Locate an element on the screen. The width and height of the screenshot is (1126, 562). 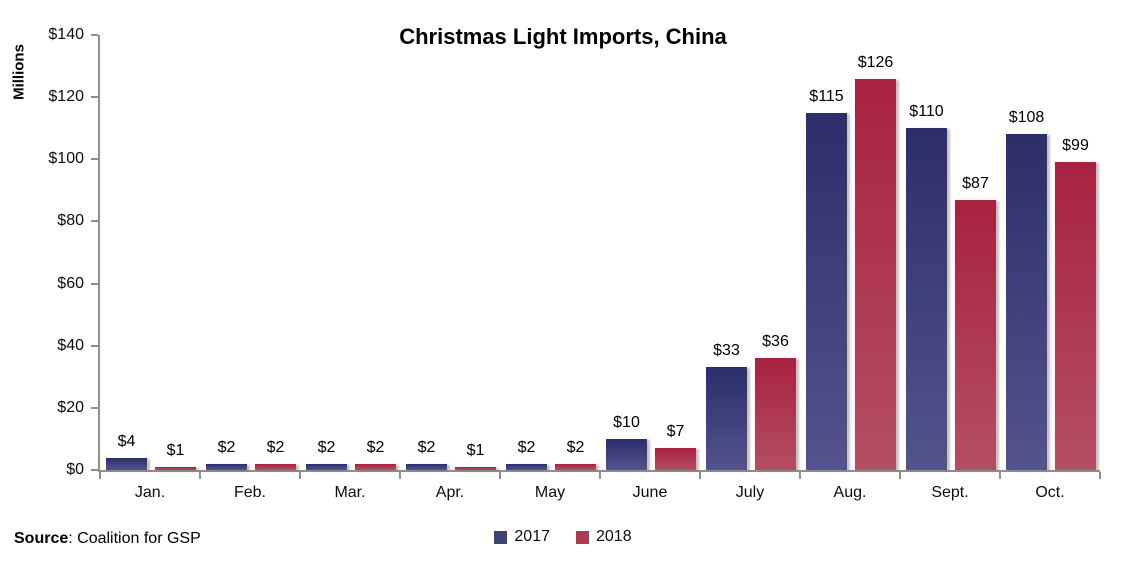
bar-label-2017-june: $10 is located at coordinates (626, 422).